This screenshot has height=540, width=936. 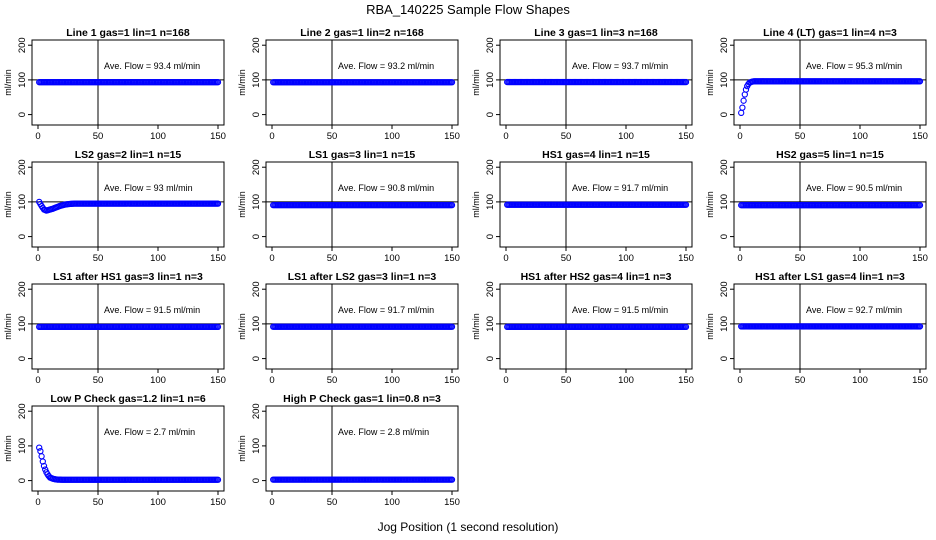 What do you see at coordinates (127, 399) in the screenshot?
I see `panel-title: Low P Check gas=1.2 lin=1 n=6` at bounding box center [127, 399].